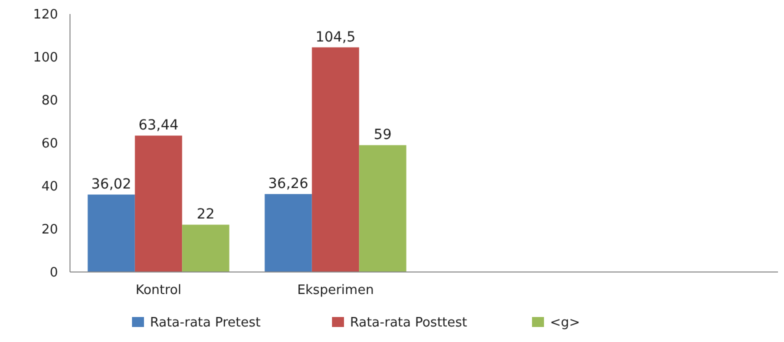 The height and width of the screenshot is (342, 784). I want to click on y-tick-label: 60, so click(49, 144).